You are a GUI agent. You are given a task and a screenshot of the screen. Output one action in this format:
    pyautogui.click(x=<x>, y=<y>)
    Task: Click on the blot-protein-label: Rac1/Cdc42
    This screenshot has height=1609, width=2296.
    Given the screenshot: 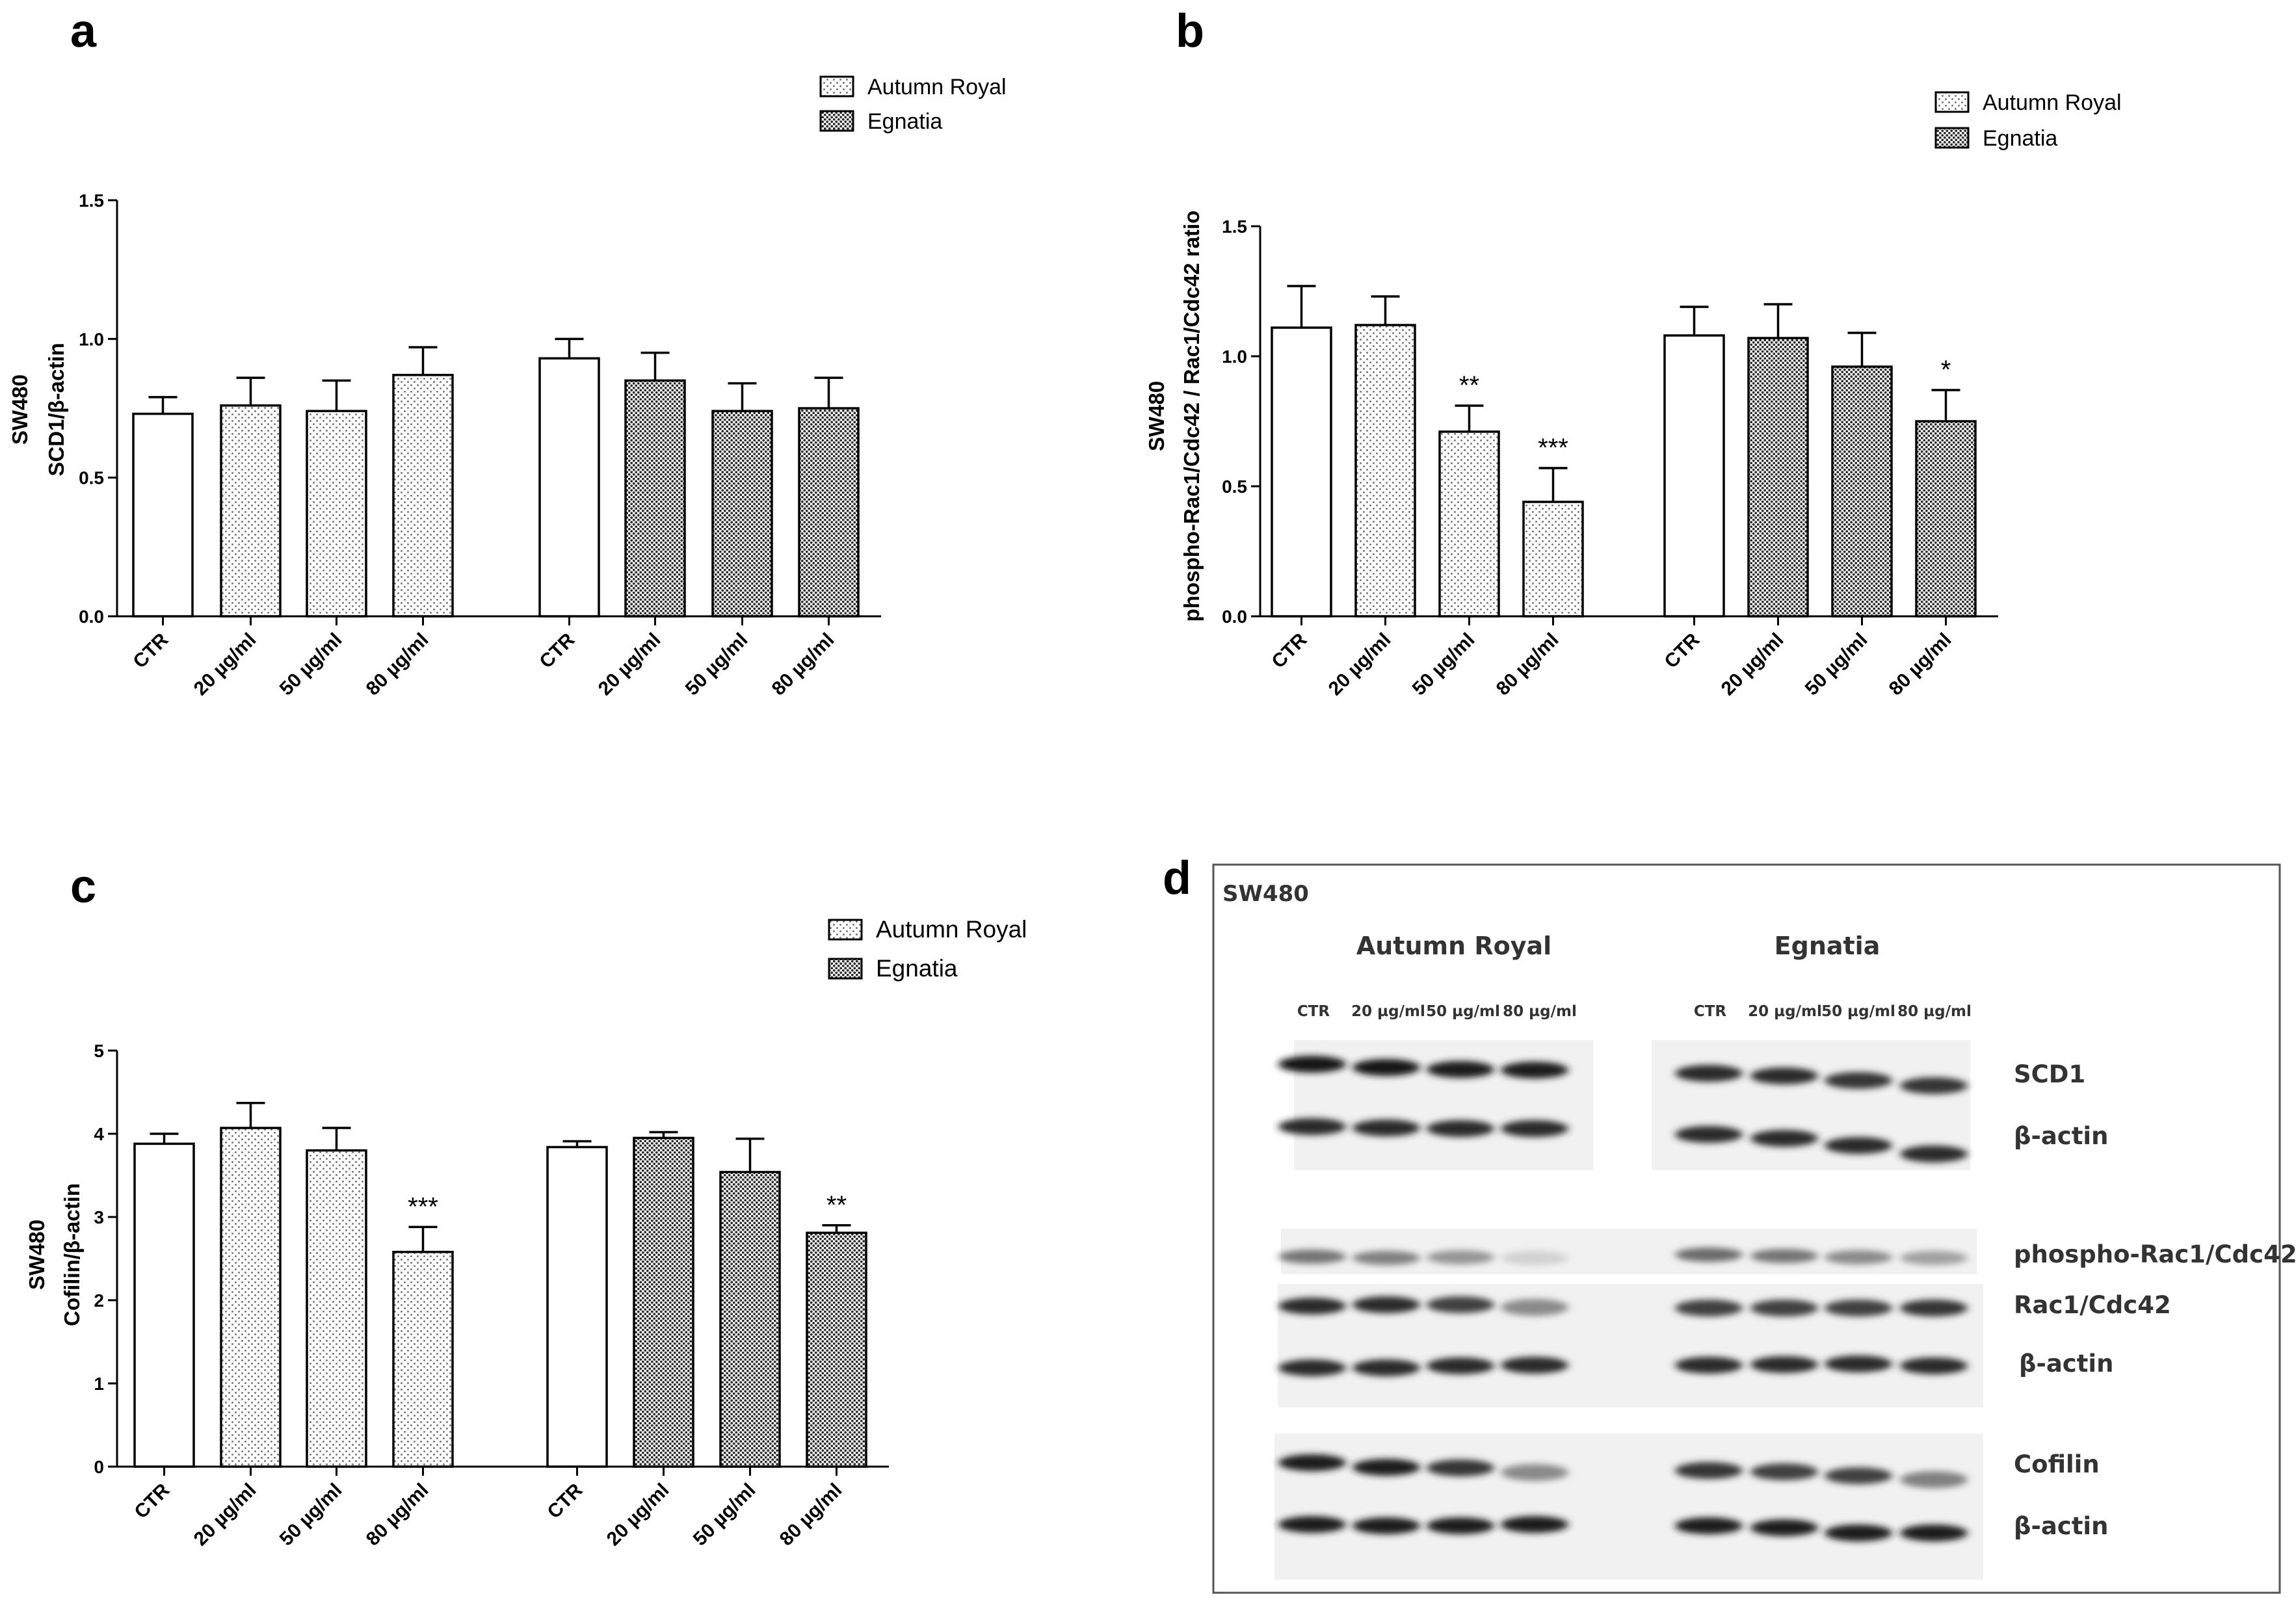 What is the action you would take?
    pyautogui.click(x=2092, y=1305)
    